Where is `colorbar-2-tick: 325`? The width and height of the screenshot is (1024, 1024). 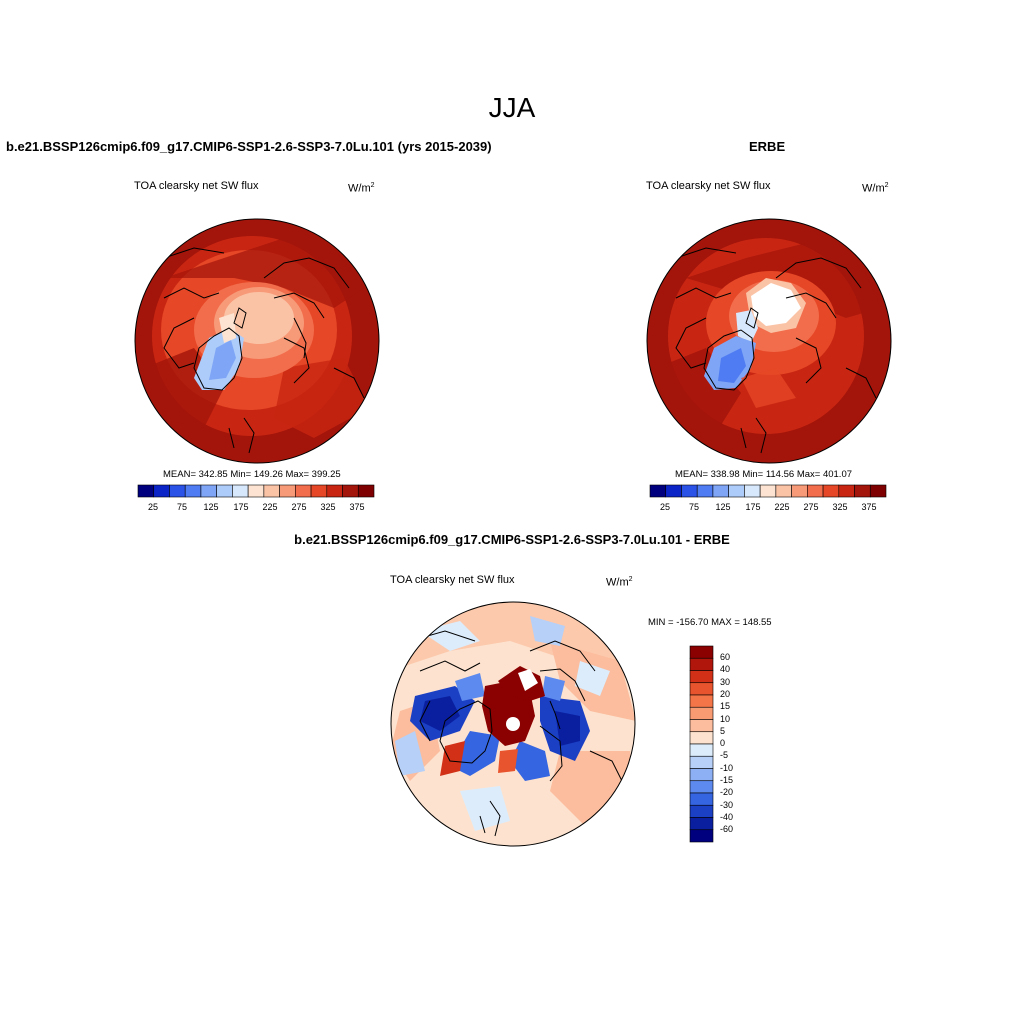
colorbar-2-tick: 325 is located at coordinates (840, 507).